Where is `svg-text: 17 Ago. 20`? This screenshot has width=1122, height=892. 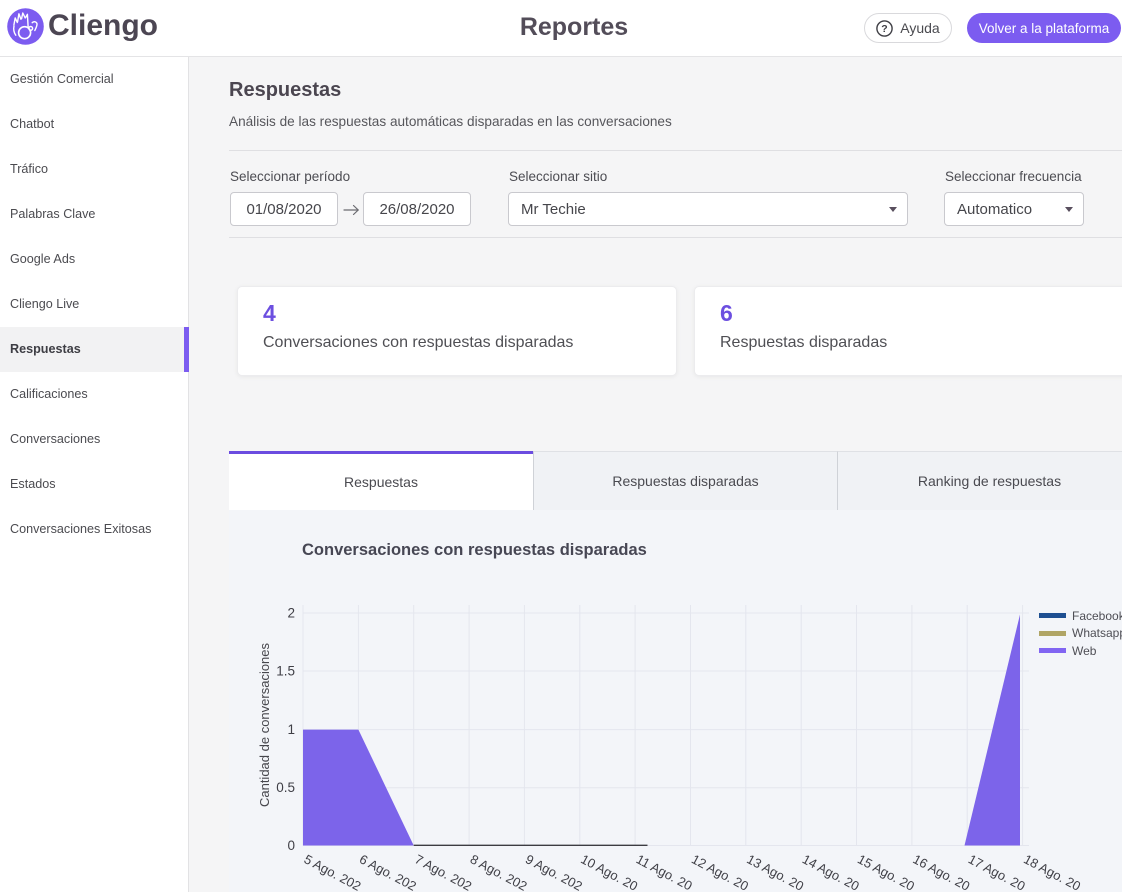 svg-text: 17 Ago. 20 is located at coordinates (997, 871).